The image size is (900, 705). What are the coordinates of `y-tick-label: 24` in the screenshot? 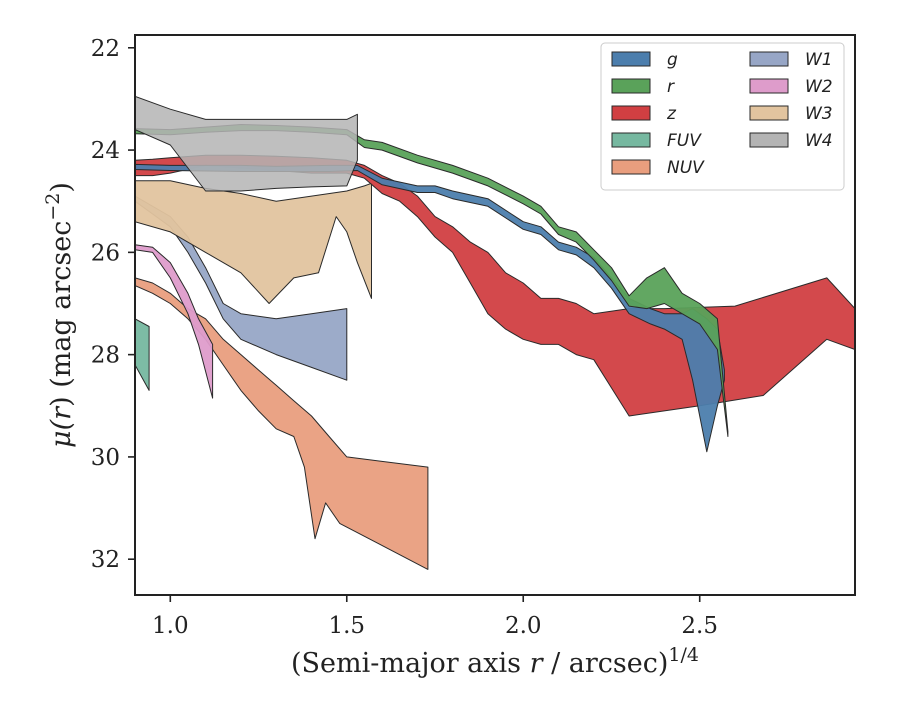 It's located at (105, 151).